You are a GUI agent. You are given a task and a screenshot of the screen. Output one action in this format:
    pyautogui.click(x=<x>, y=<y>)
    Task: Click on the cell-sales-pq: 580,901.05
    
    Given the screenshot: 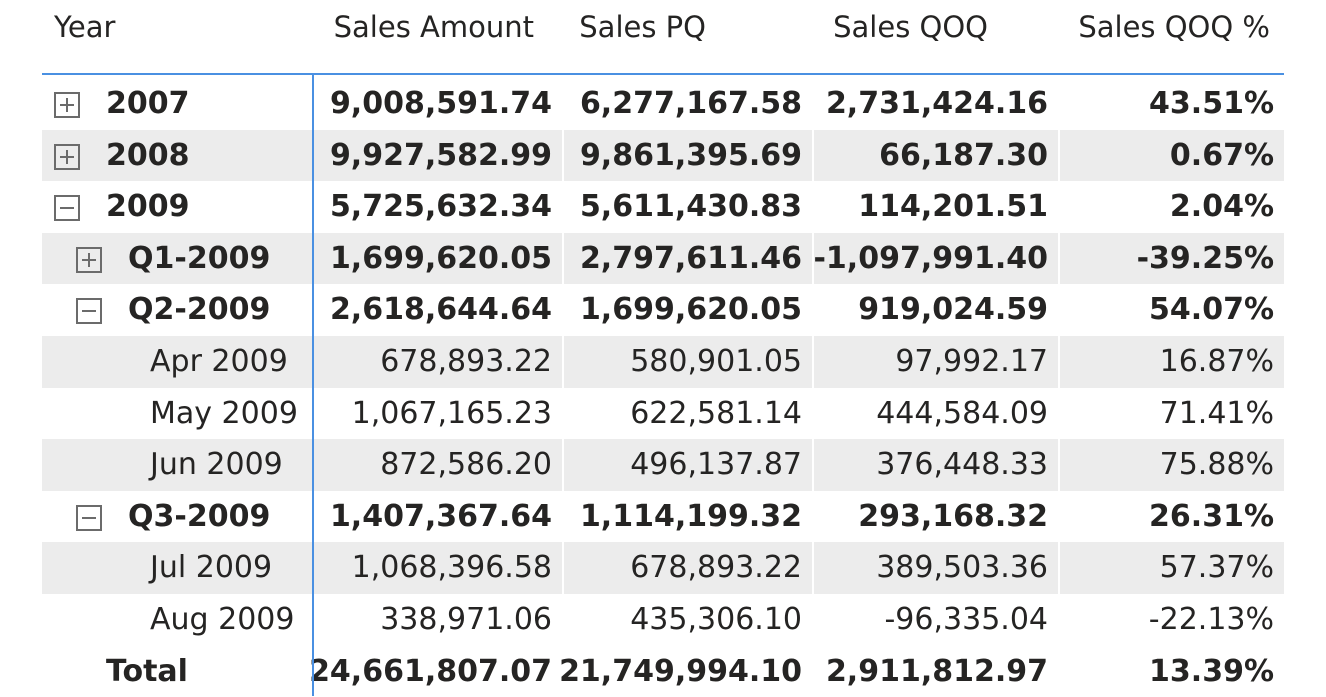 What is the action you would take?
    pyautogui.click(x=716, y=361)
    